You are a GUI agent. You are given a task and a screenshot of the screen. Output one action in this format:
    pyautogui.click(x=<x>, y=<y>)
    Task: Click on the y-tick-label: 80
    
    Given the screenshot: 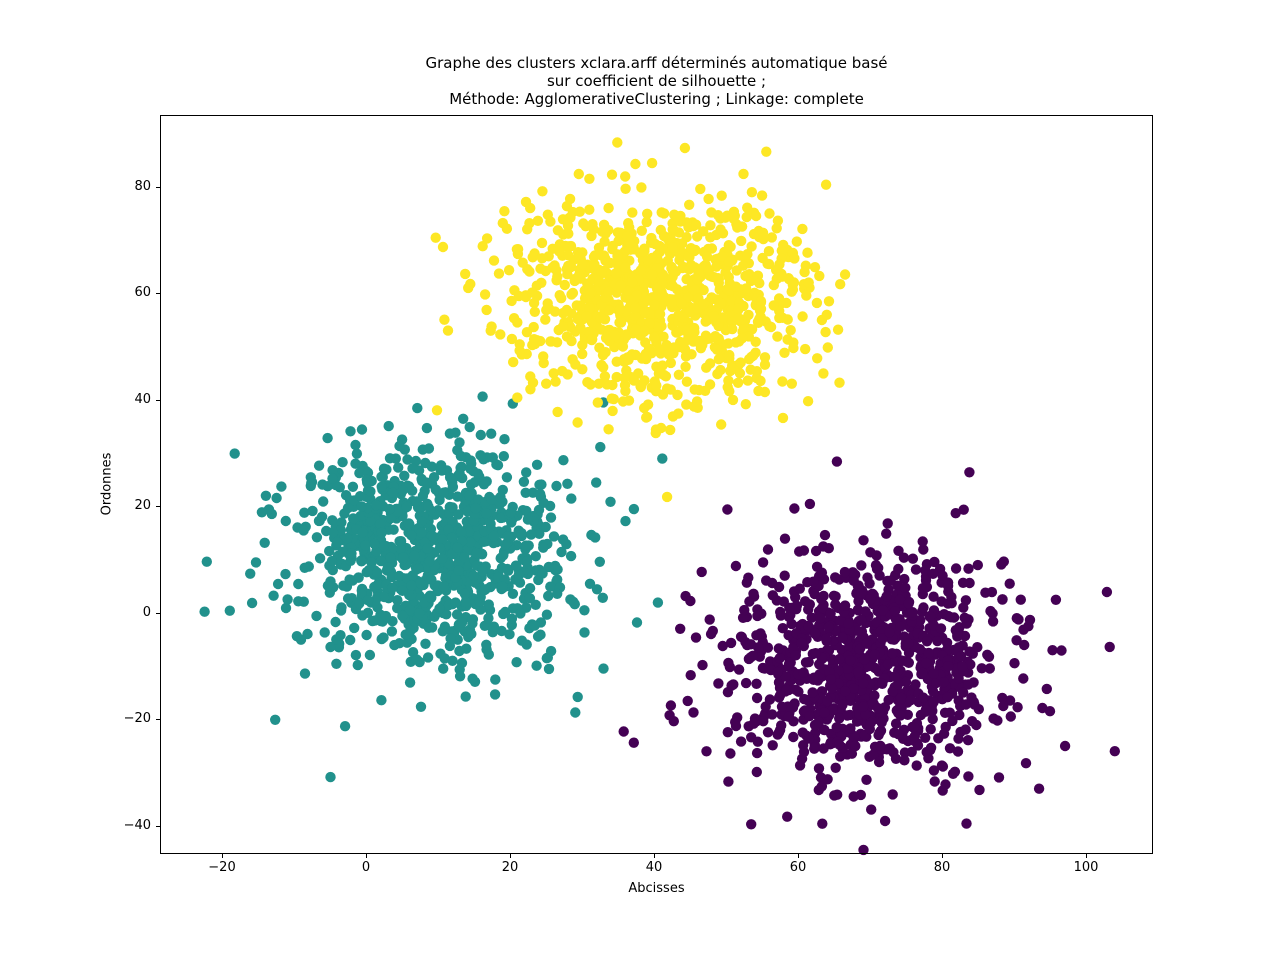 What is the action you would take?
    pyautogui.click(x=142, y=186)
    